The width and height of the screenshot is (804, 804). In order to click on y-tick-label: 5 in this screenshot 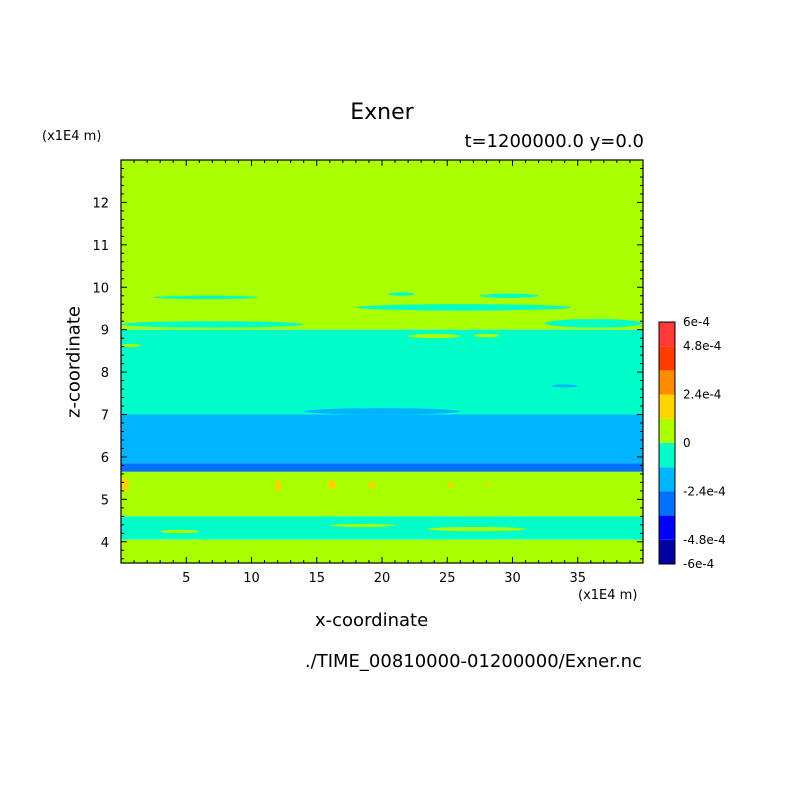, I will do `click(105, 500)`.